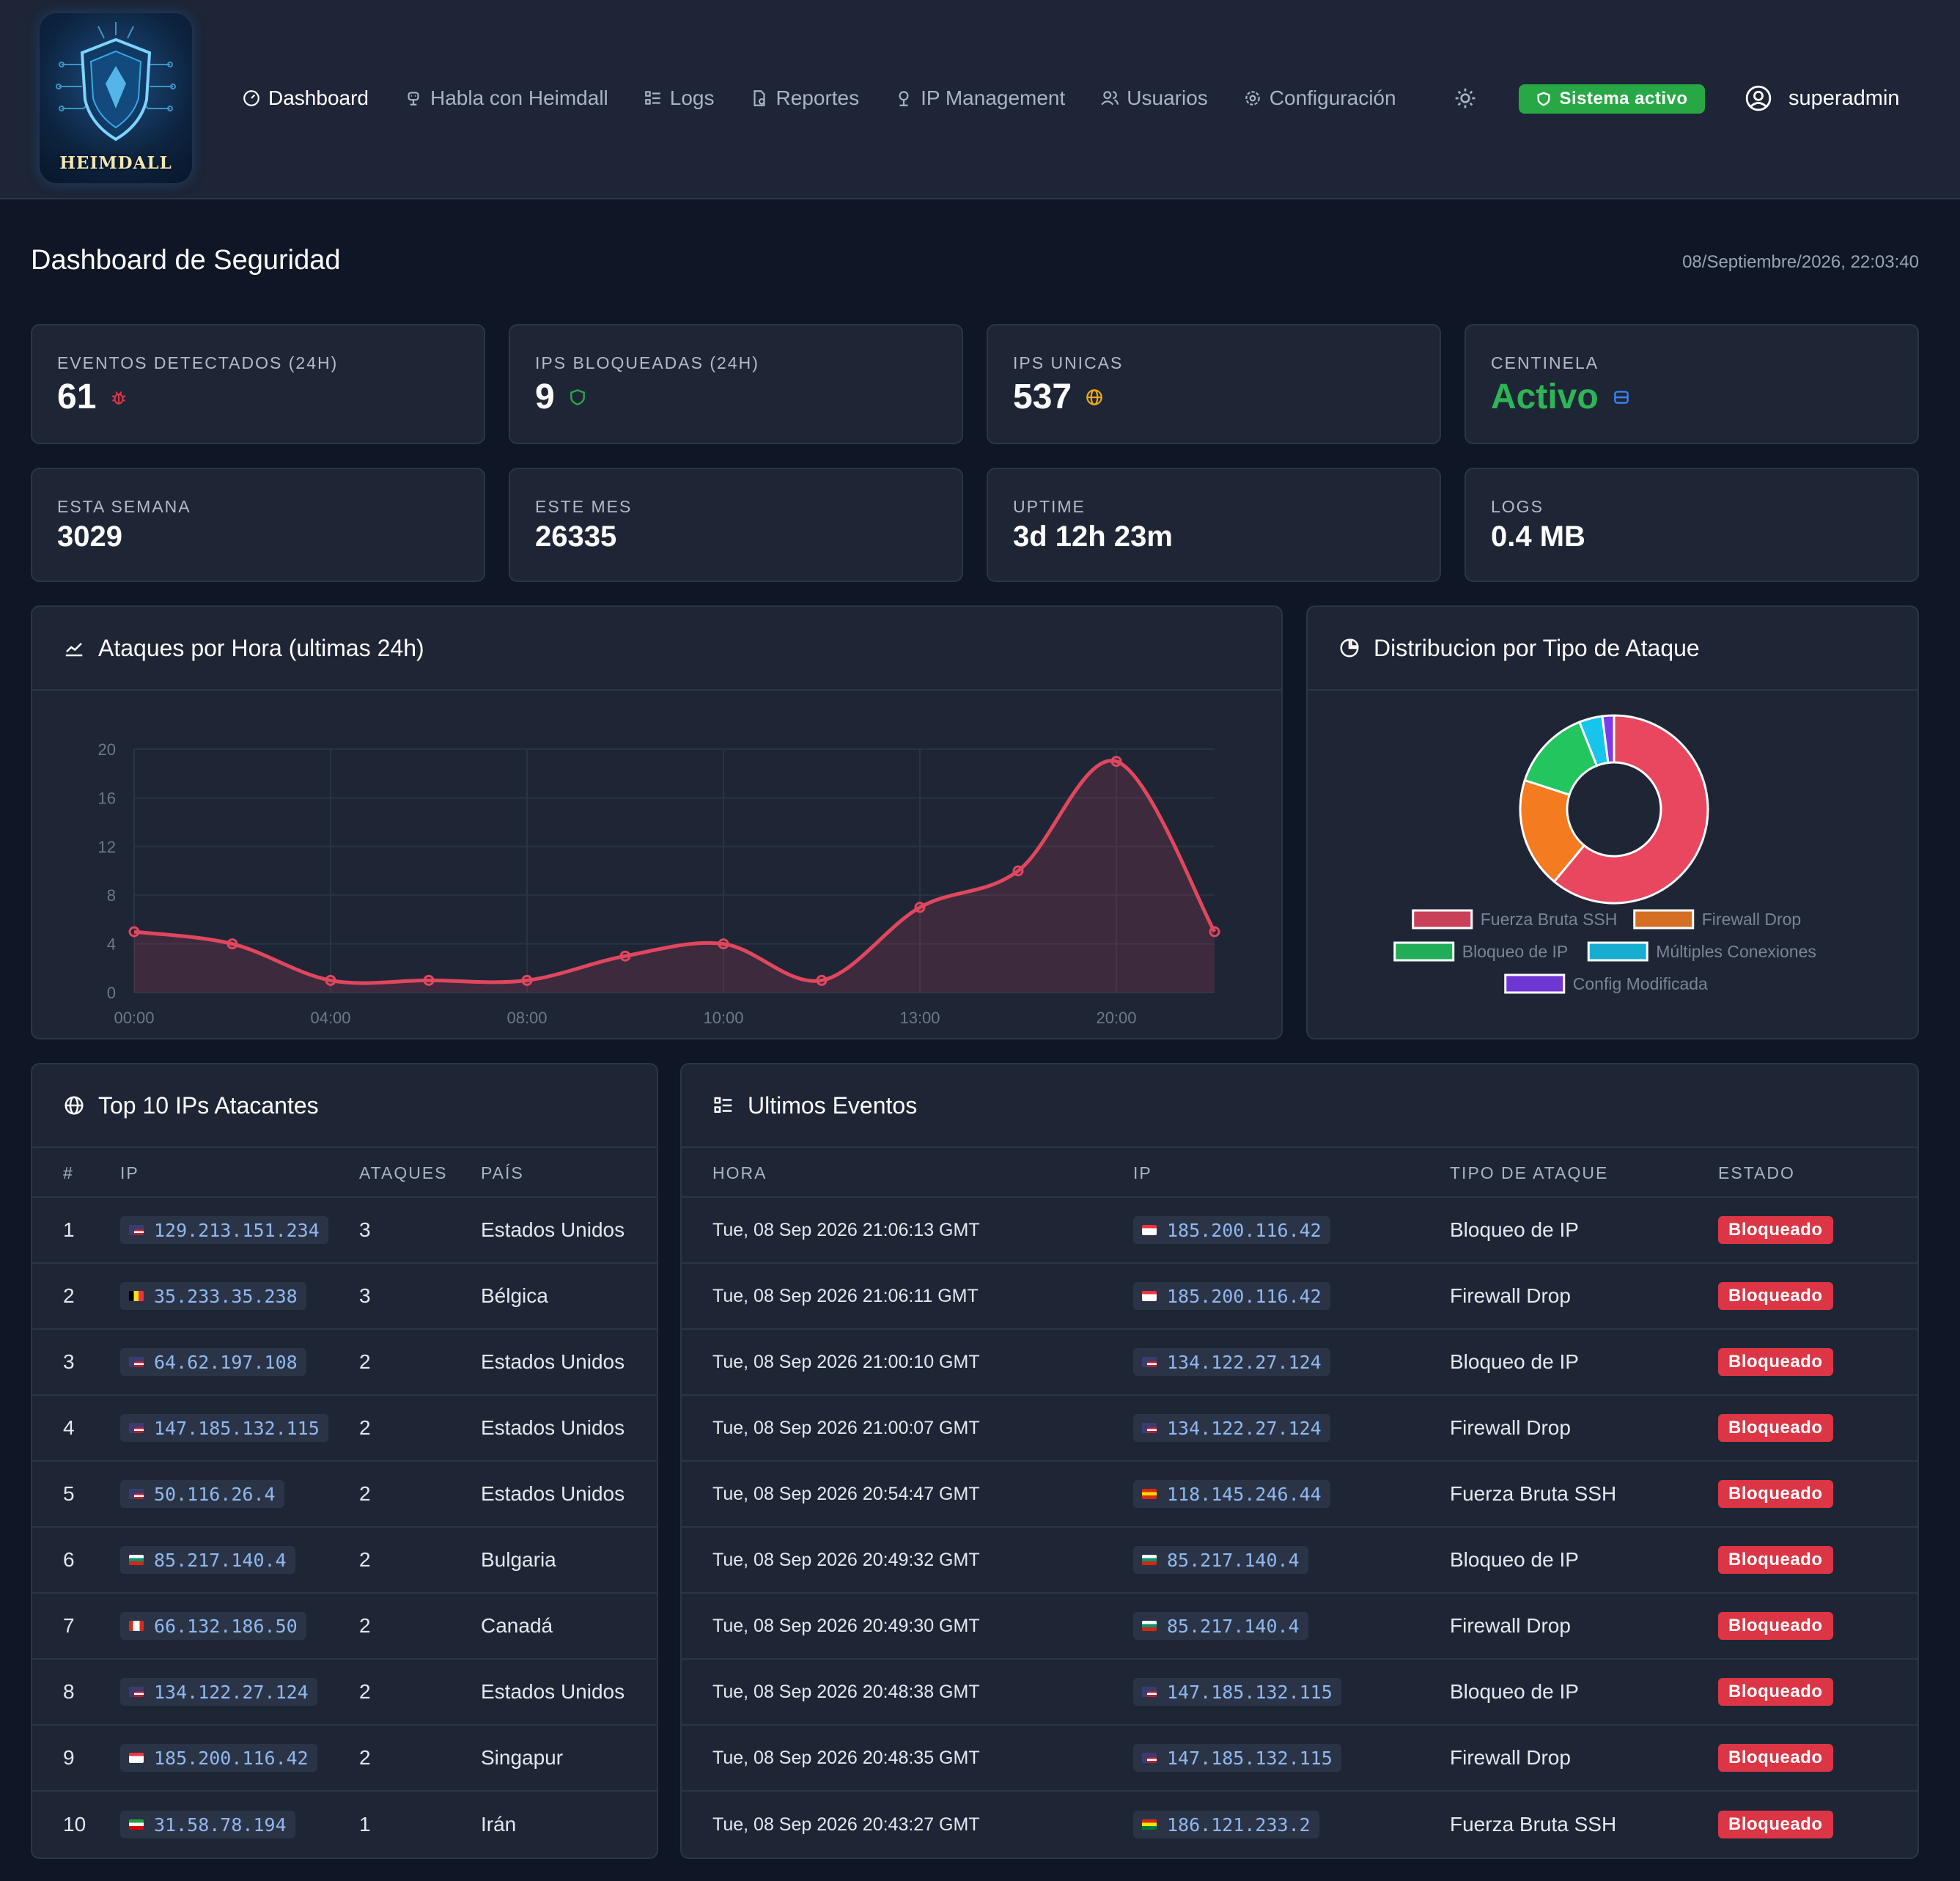 The width and height of the screenshot is (1960, 1881). Describe the element at coordinates (1543, 99) in the screenshot. I see `shield-icon` at that location.